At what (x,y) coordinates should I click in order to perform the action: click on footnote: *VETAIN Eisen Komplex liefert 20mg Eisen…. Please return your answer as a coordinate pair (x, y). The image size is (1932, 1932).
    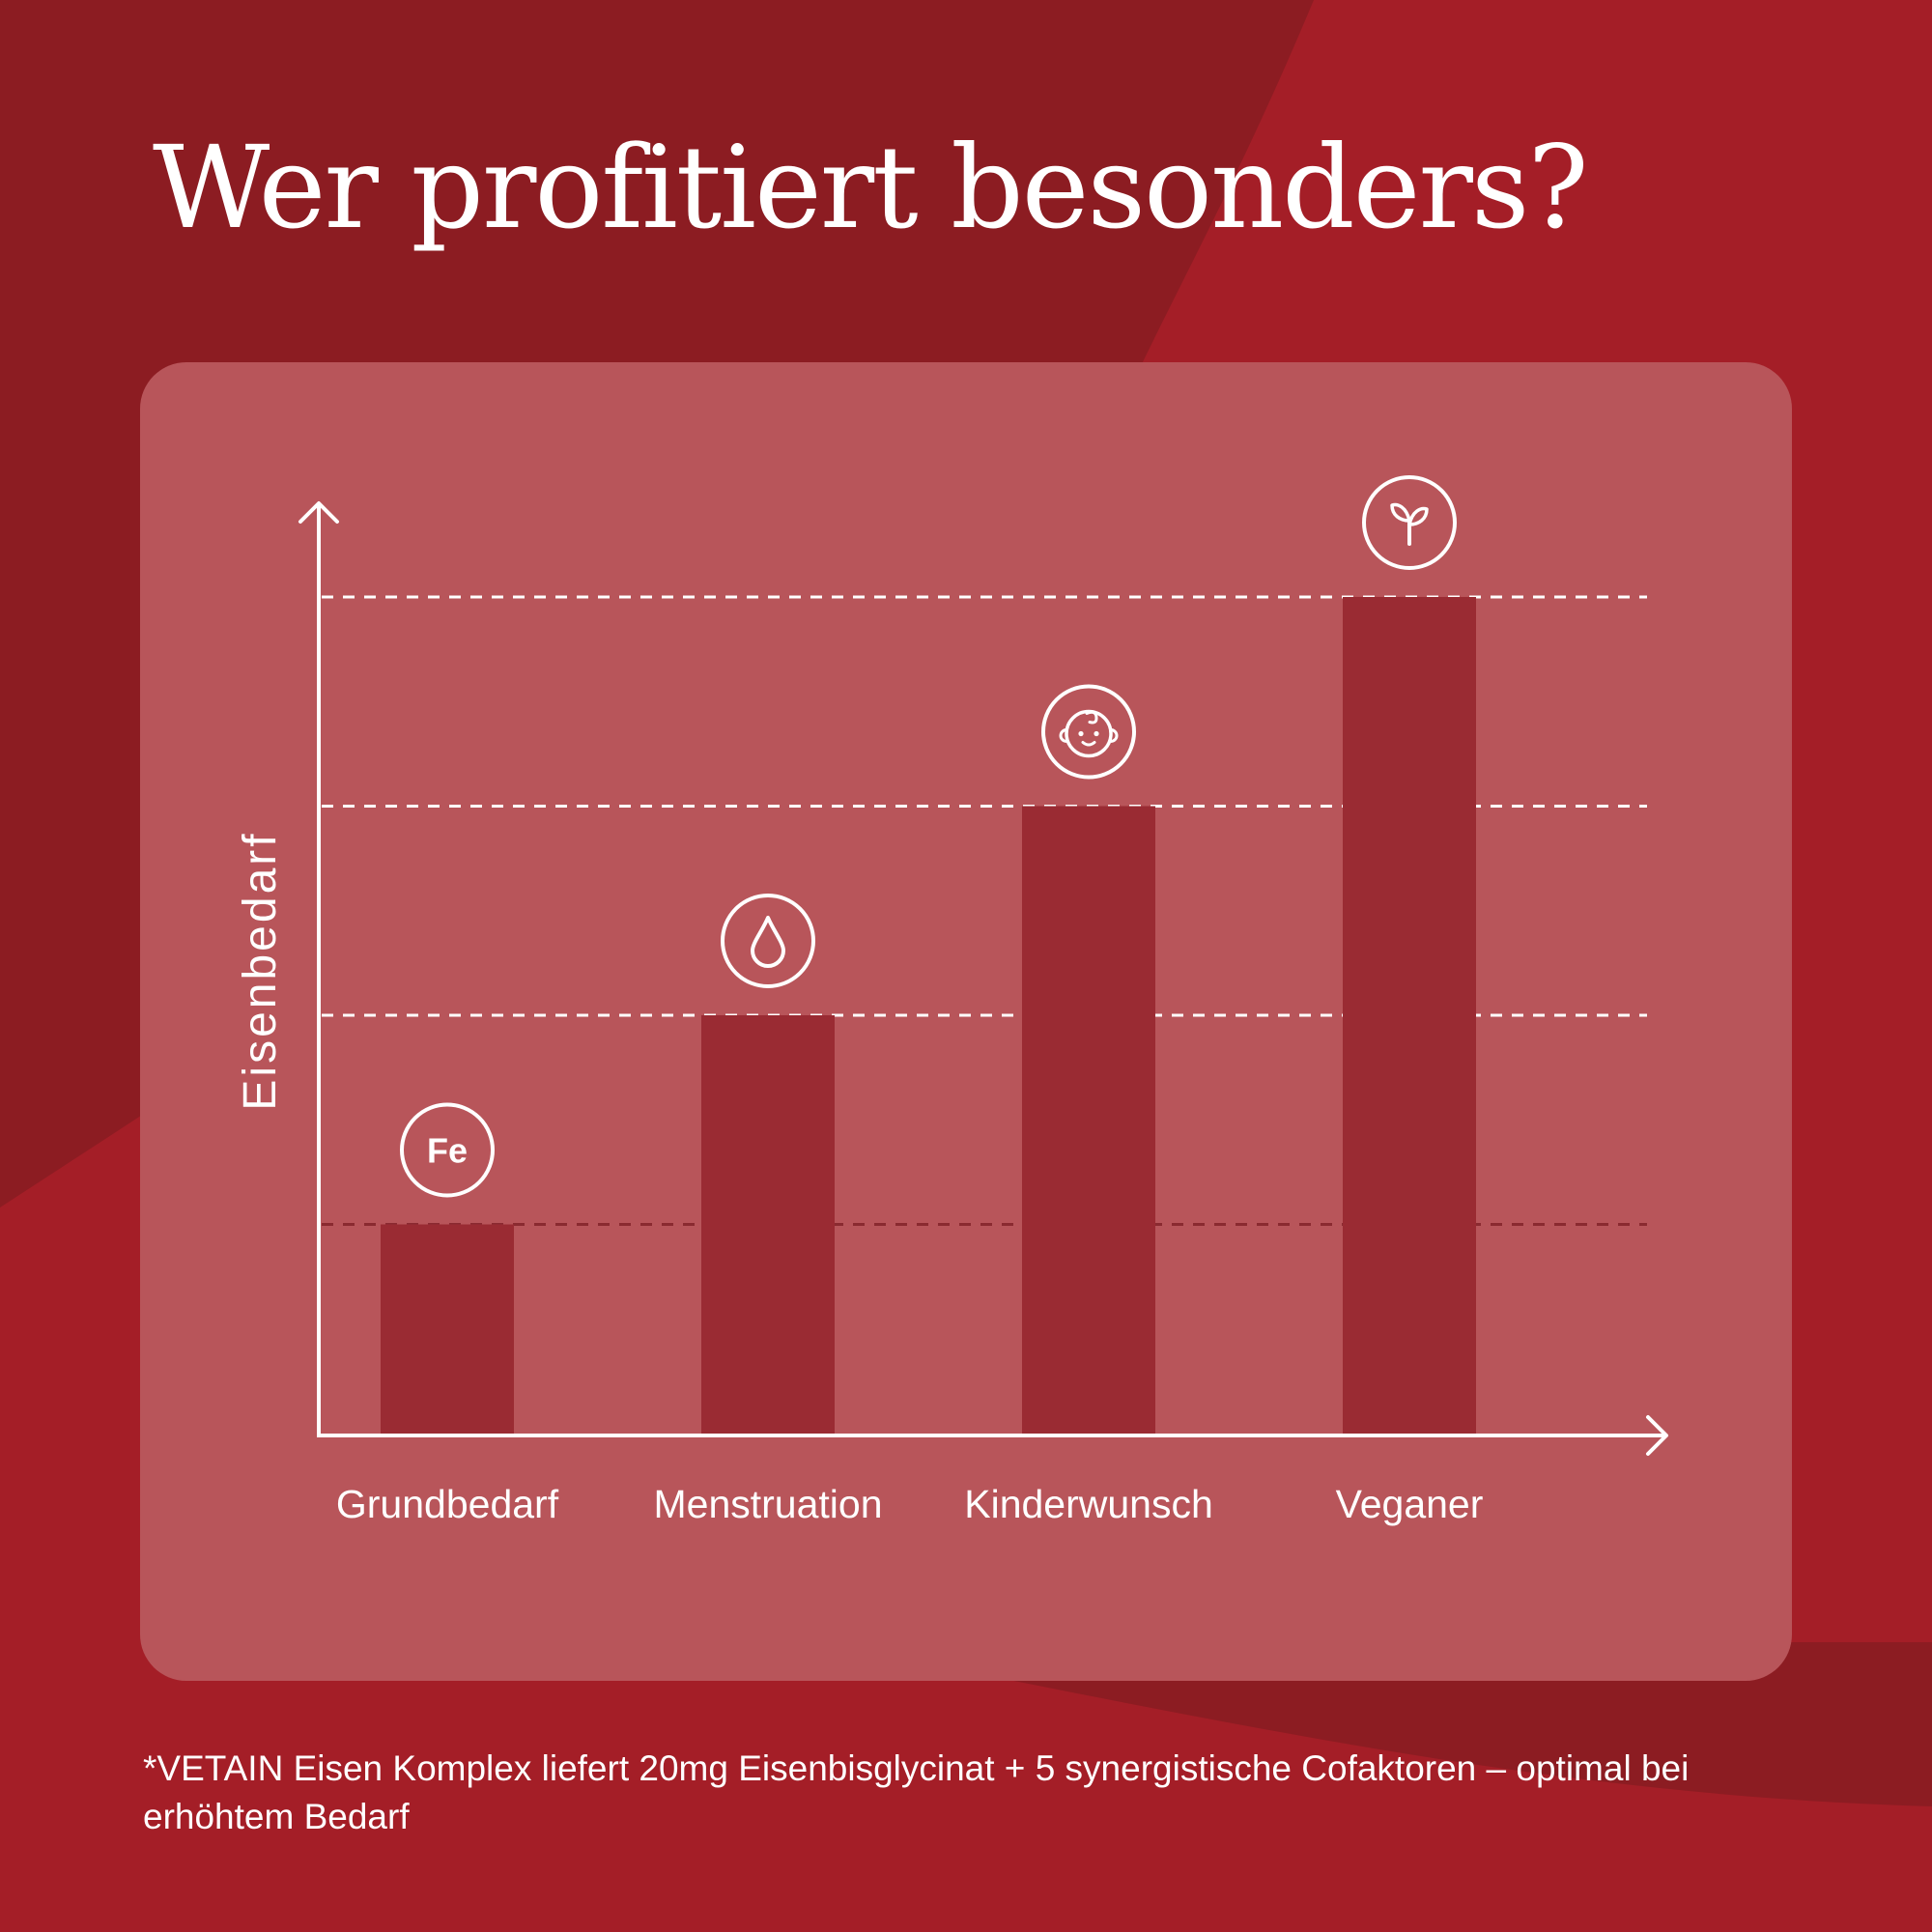
    Looking at the image, I should click on (916, 1792).